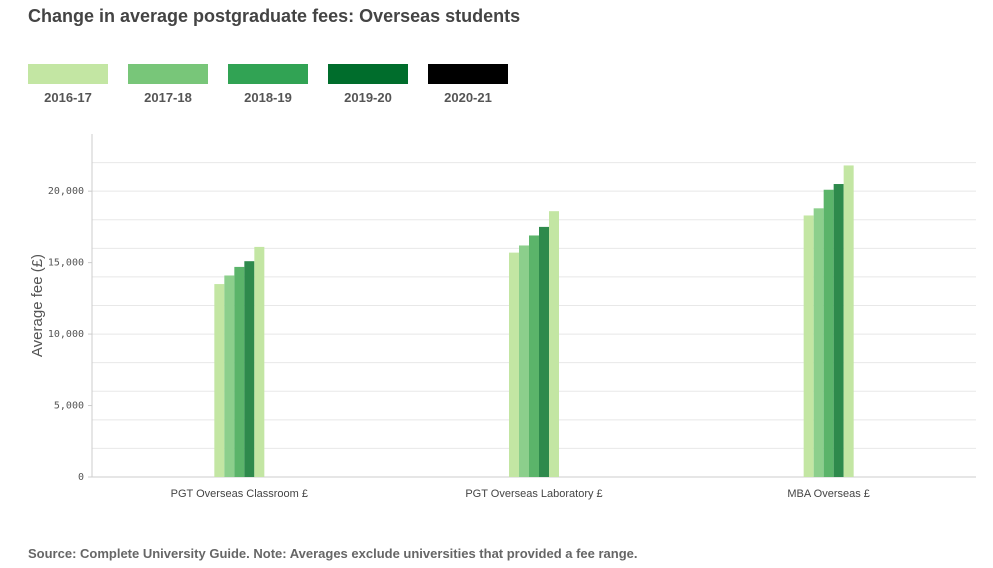  I want to click on legend-label: 2018-19, so click(268, 97).